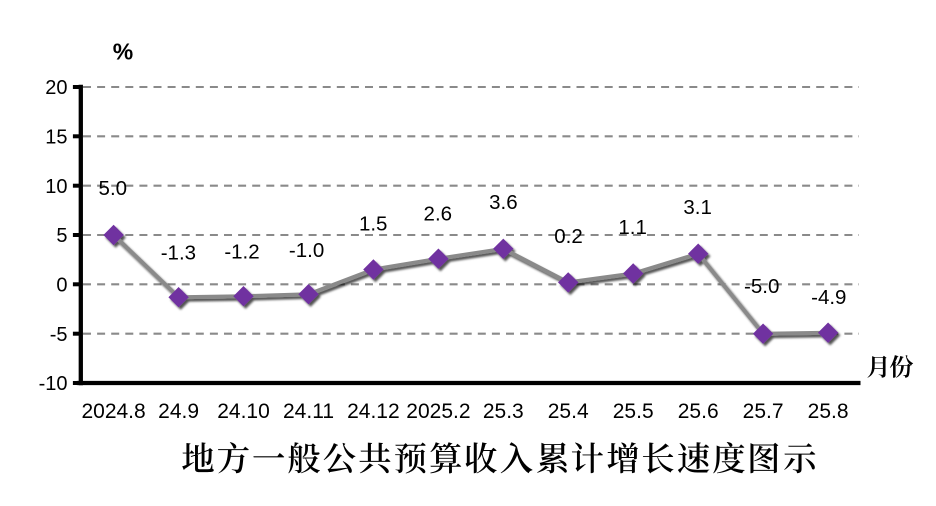 Image resolution: width=936 pixels, height=506 pixels. What do you see at coordinates (56, 88) in the screenshot?
I see `svg-text: 20` at bounding box center [56, 88].